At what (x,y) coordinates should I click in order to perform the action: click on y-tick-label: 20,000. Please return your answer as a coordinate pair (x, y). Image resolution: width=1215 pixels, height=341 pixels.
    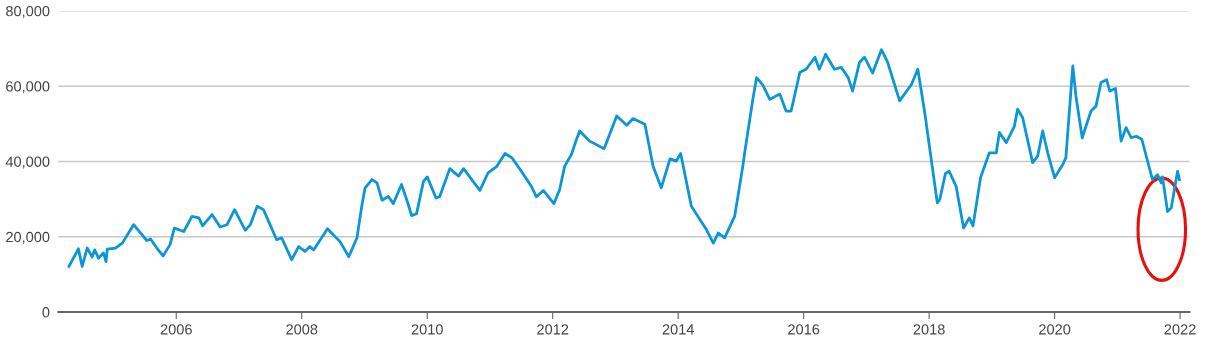
    Looking at the image, I should click on (28, 237).